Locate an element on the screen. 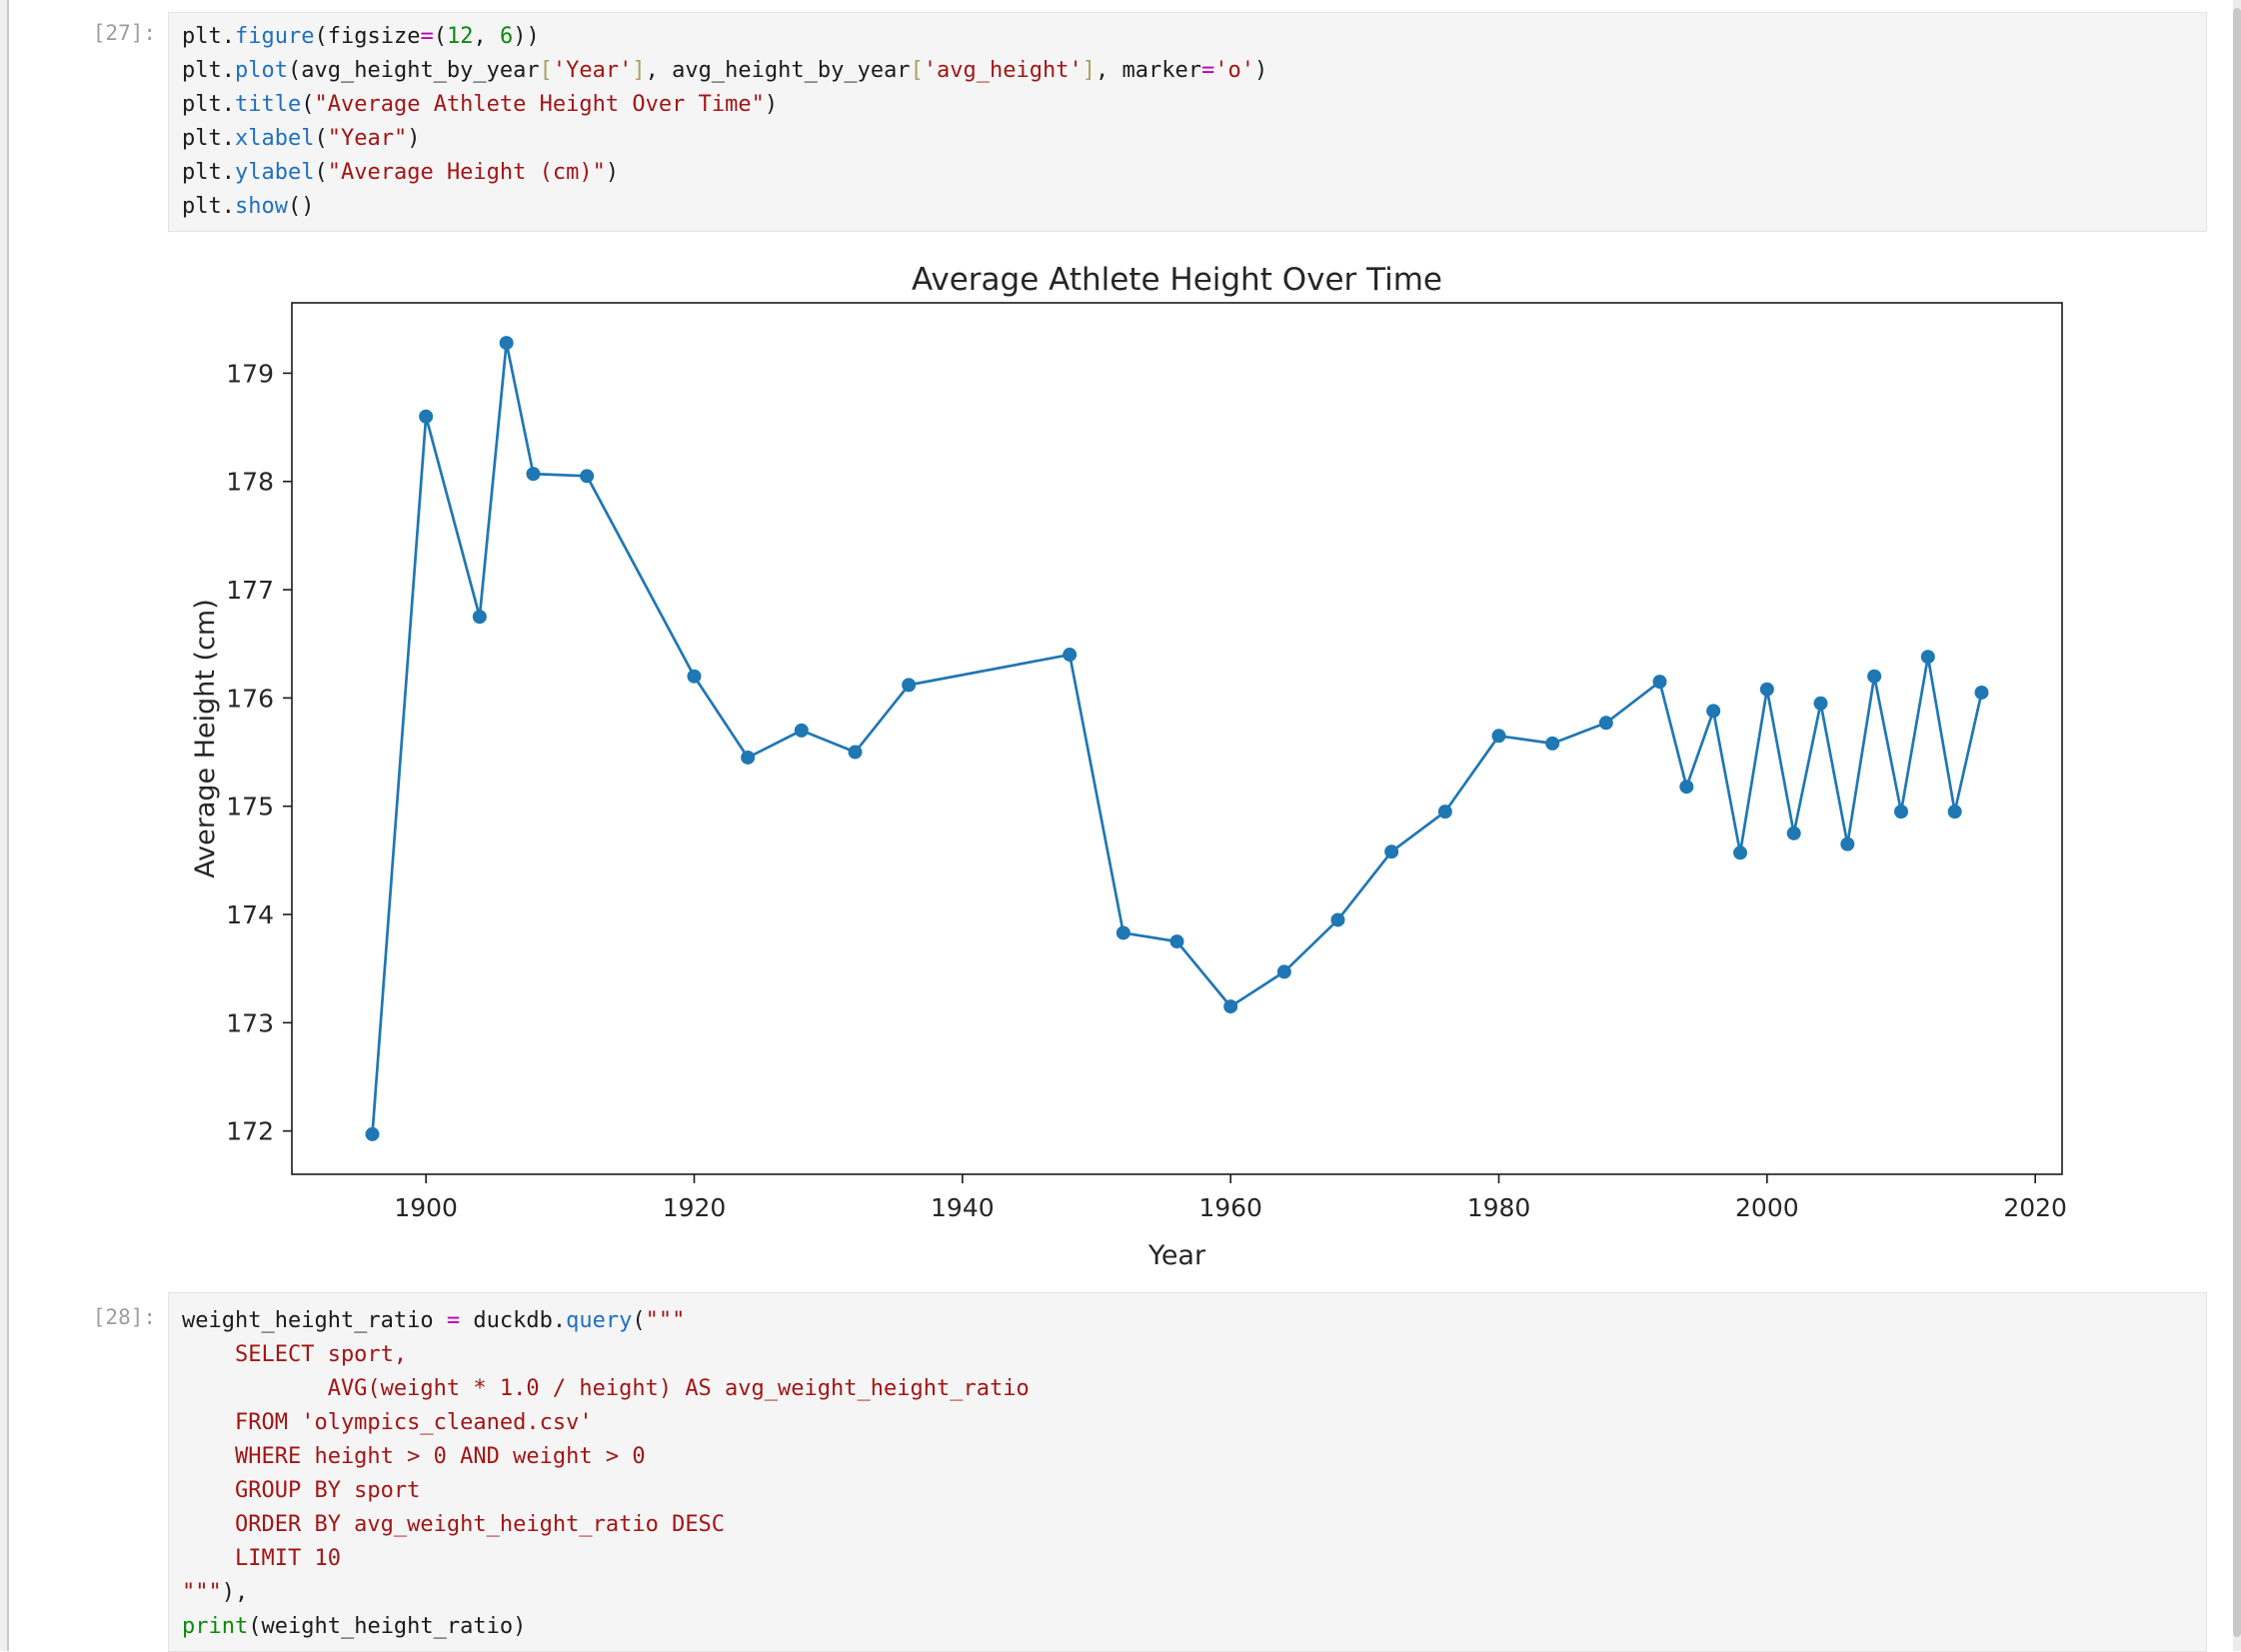  execution-count-28: [28]: is located at coordinates (124, 1317).